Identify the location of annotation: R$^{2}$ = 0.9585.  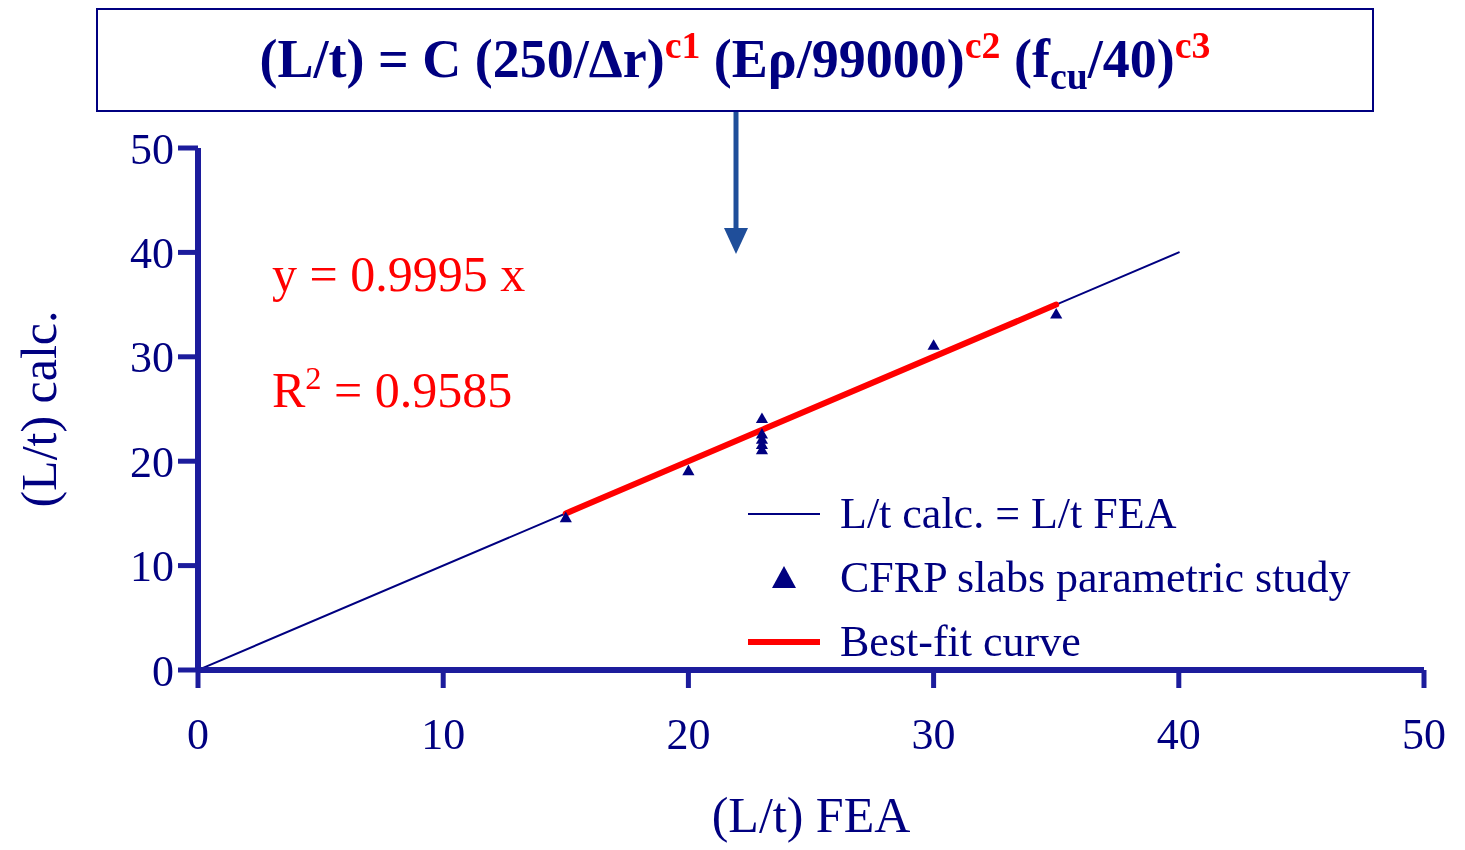
(393, 389).